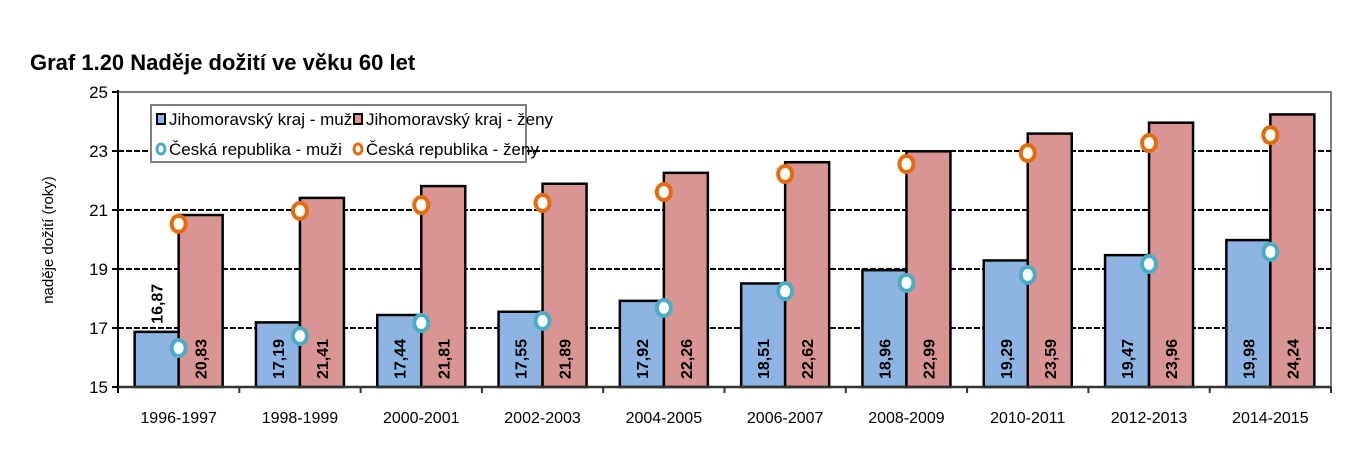 This screenshot has width=1364, height=470. What do you see at coordinates (687, 359) in the screenshot?
I see `data-label: 22,26` at bounding box center [687, 359].